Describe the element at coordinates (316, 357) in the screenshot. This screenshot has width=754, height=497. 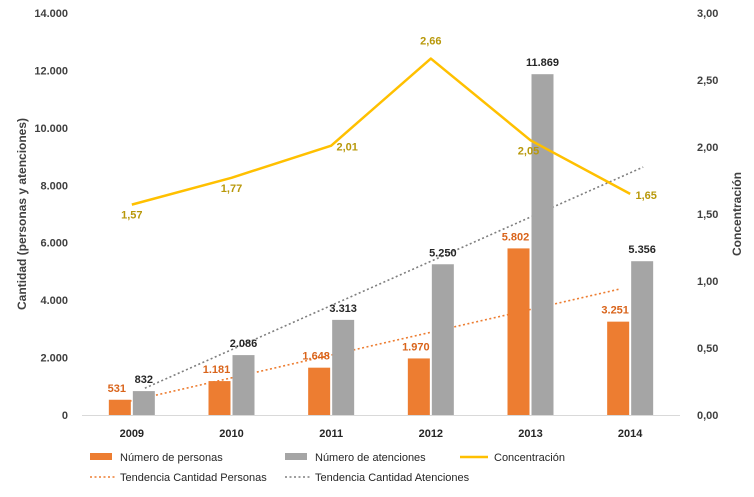
I see `data-label-personas: 1.648` at that location.